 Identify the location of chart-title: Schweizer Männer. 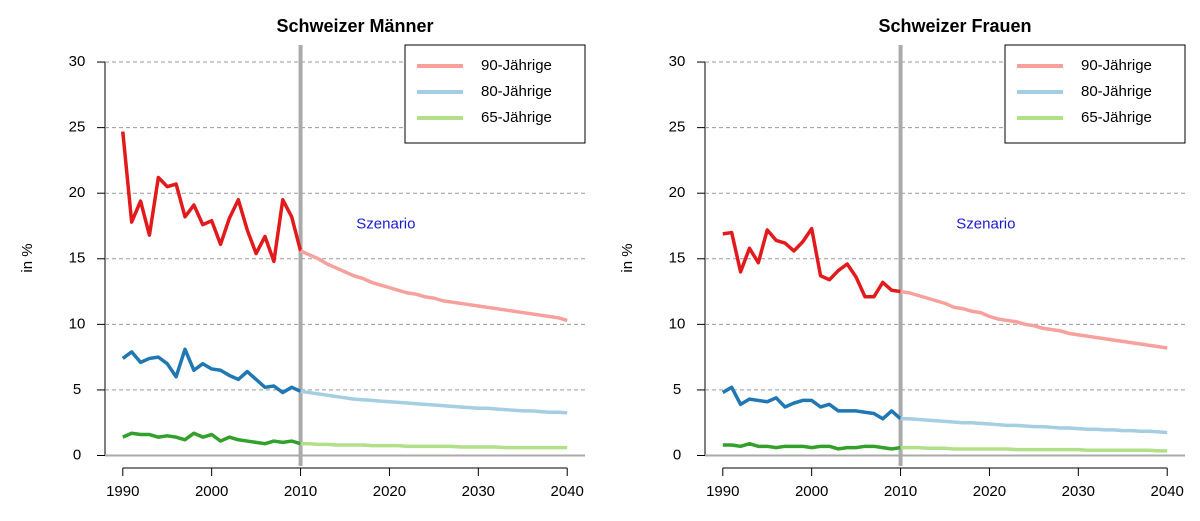
(354, 26).